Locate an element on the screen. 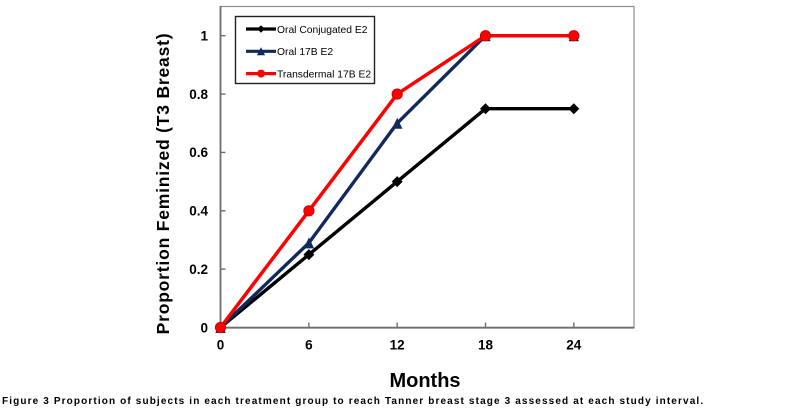 The height and width of the screenshot is (414, 795). svg-text:Proportion Feminized (T3 Breas: Proportion Feminized (T3 Breast) is located at coordinates (163, 184).